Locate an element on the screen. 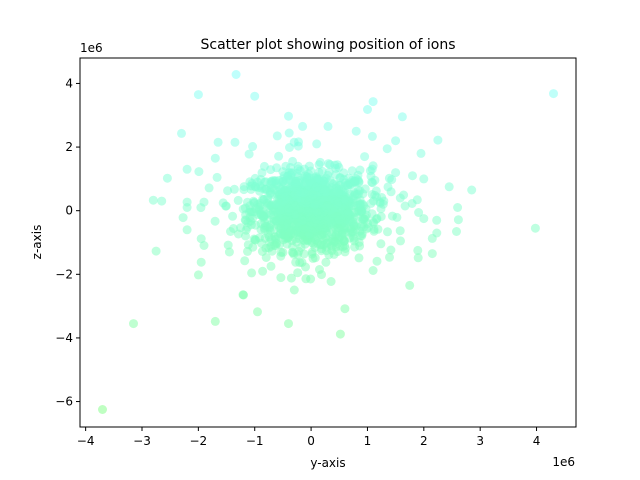 This screenshot has height=480, width=640. y-axis-offset-label: 1e6 is located at coordinates (91, 48).